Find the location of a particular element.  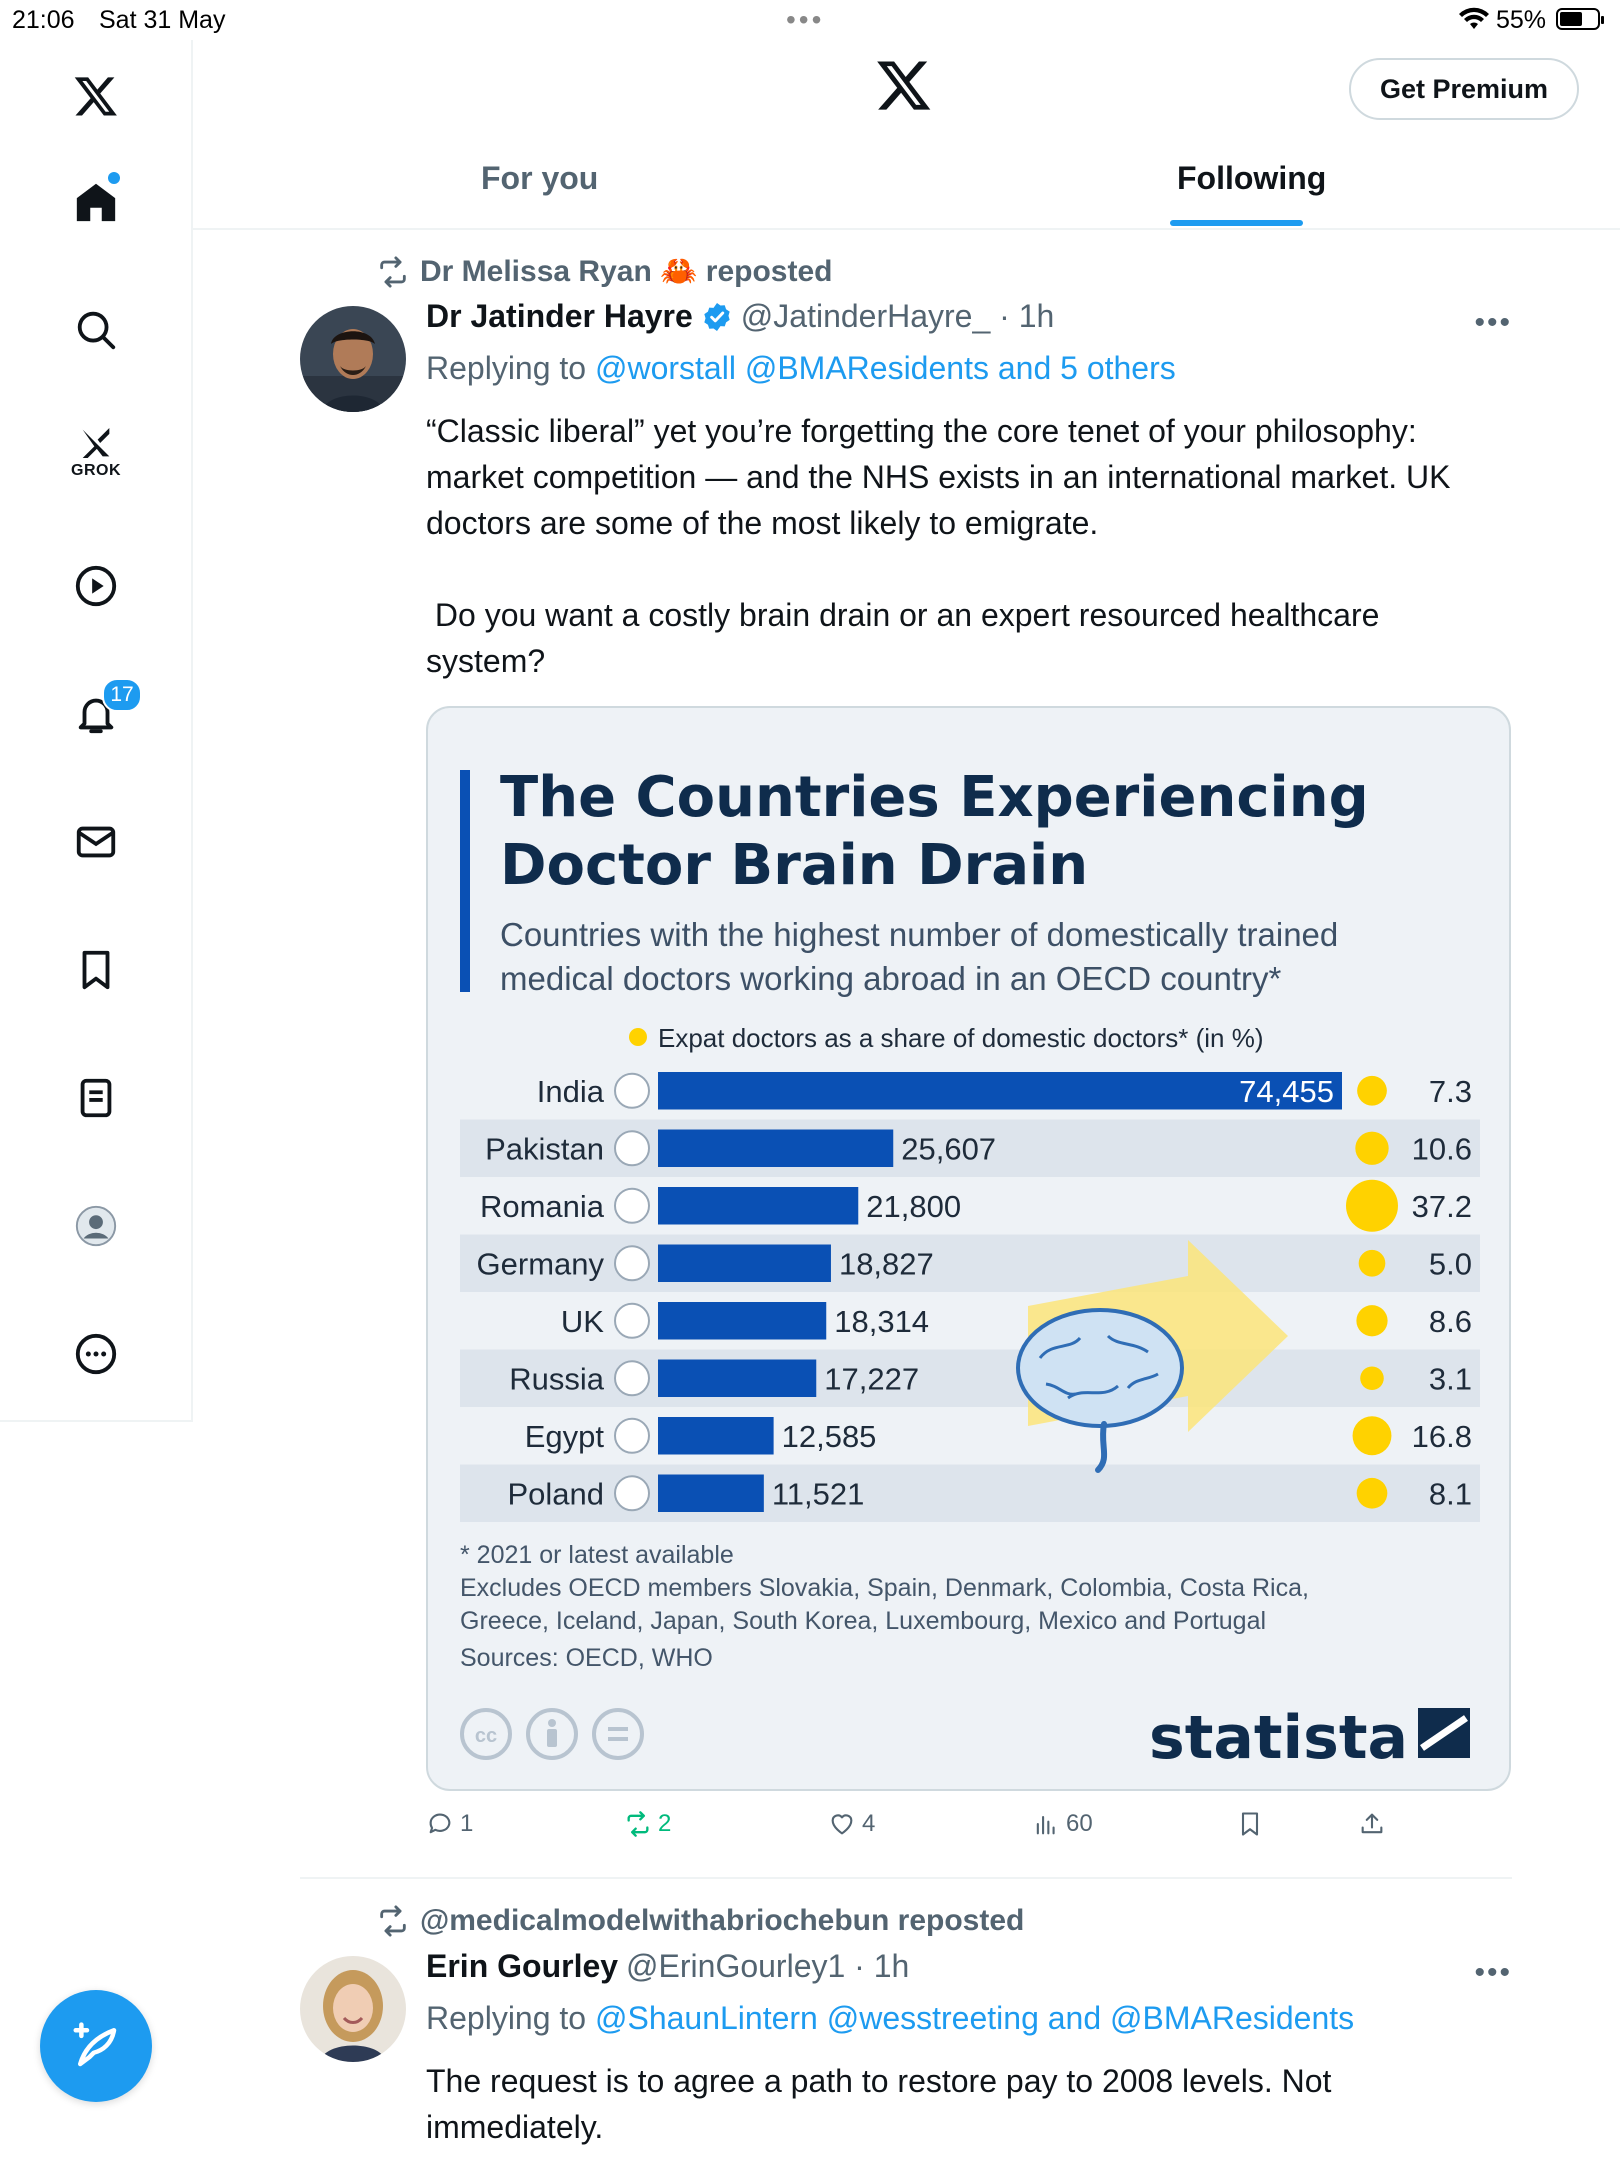

wifi-icon is located at coordinates (1474, 22).